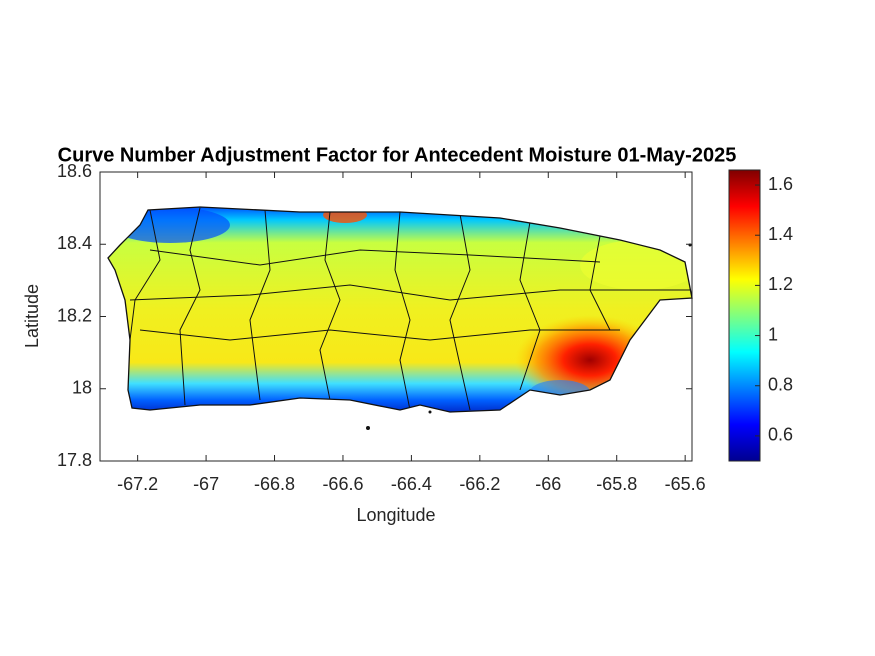 The height and width of the screenshot is (656, 875). What do you see at coordinates (74, 243) in the screenshot?
I see `y-tick-label: 18.4` at bounding box center [74, 243].